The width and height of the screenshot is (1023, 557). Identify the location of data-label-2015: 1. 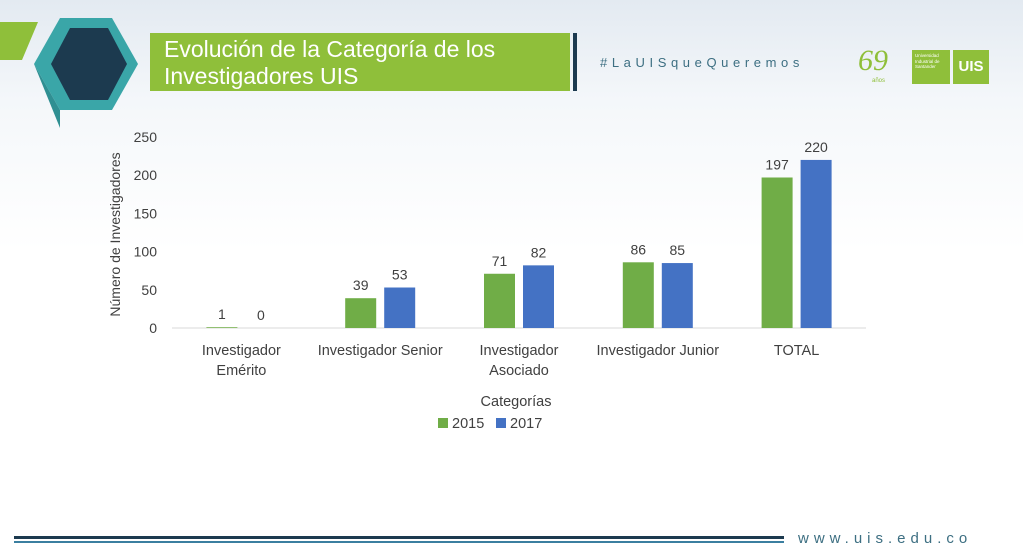
(222, 314).